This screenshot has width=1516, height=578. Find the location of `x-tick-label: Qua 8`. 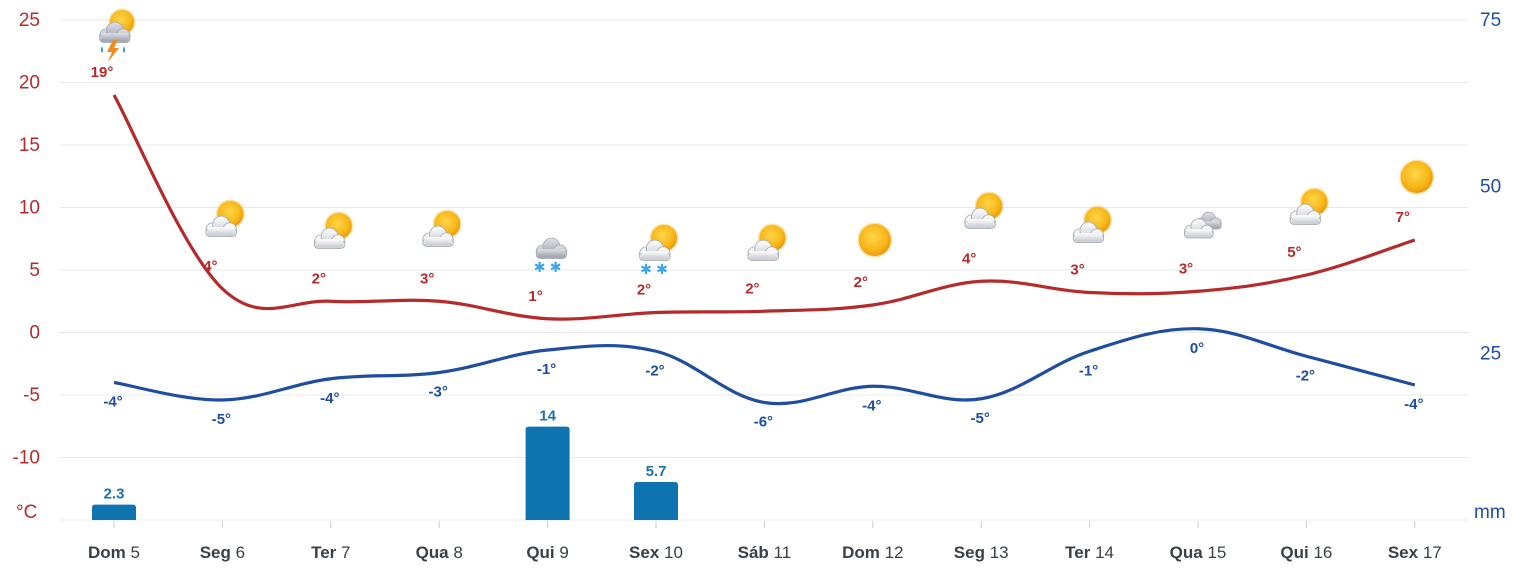

x-tick-label: Qua 8 is located at coordinates (439, 552).